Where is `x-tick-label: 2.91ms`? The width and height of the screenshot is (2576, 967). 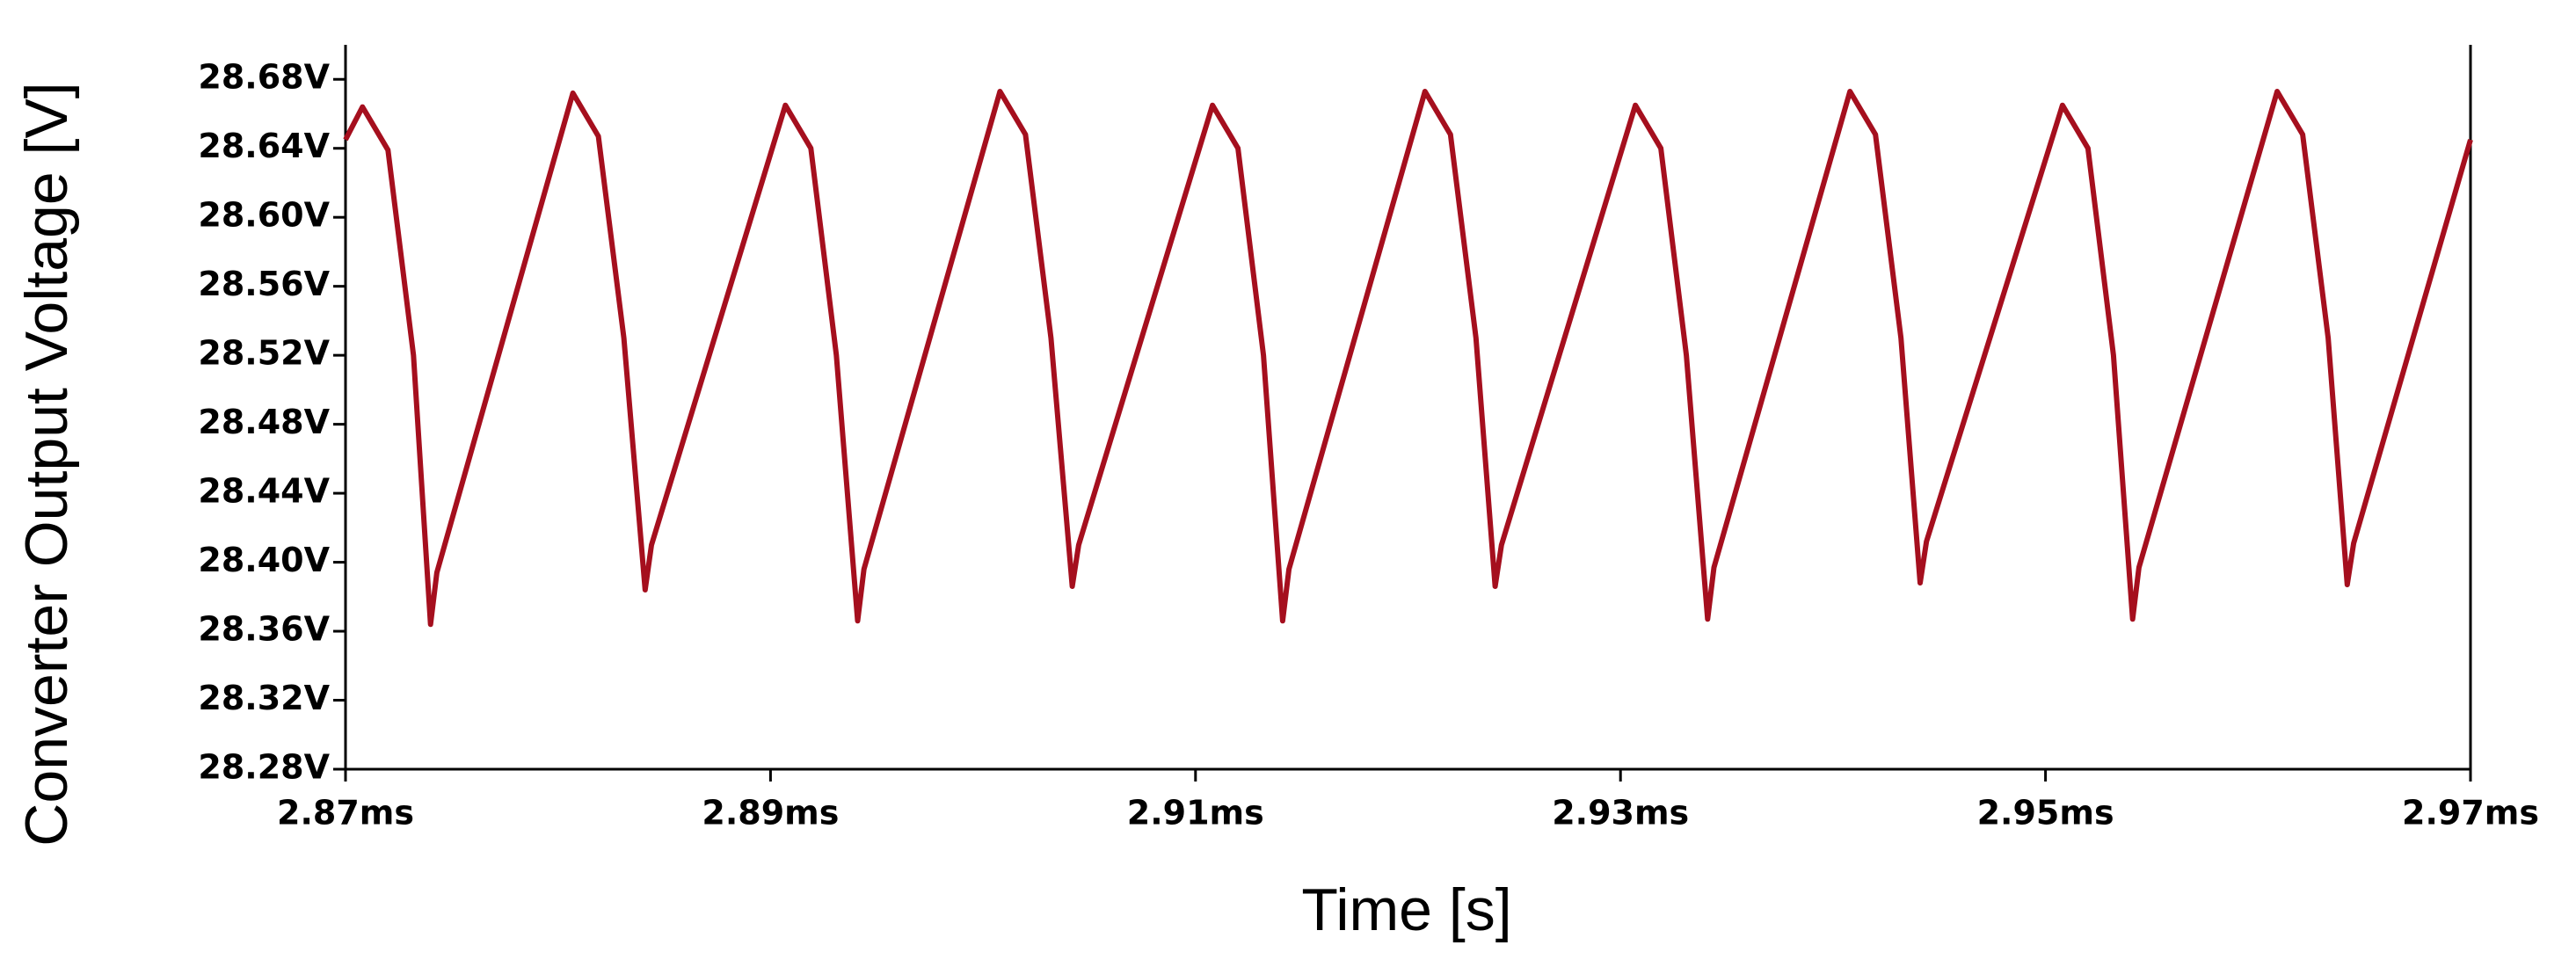
x-tick-label: 2.91ms is located at coordinates (1195, 813).